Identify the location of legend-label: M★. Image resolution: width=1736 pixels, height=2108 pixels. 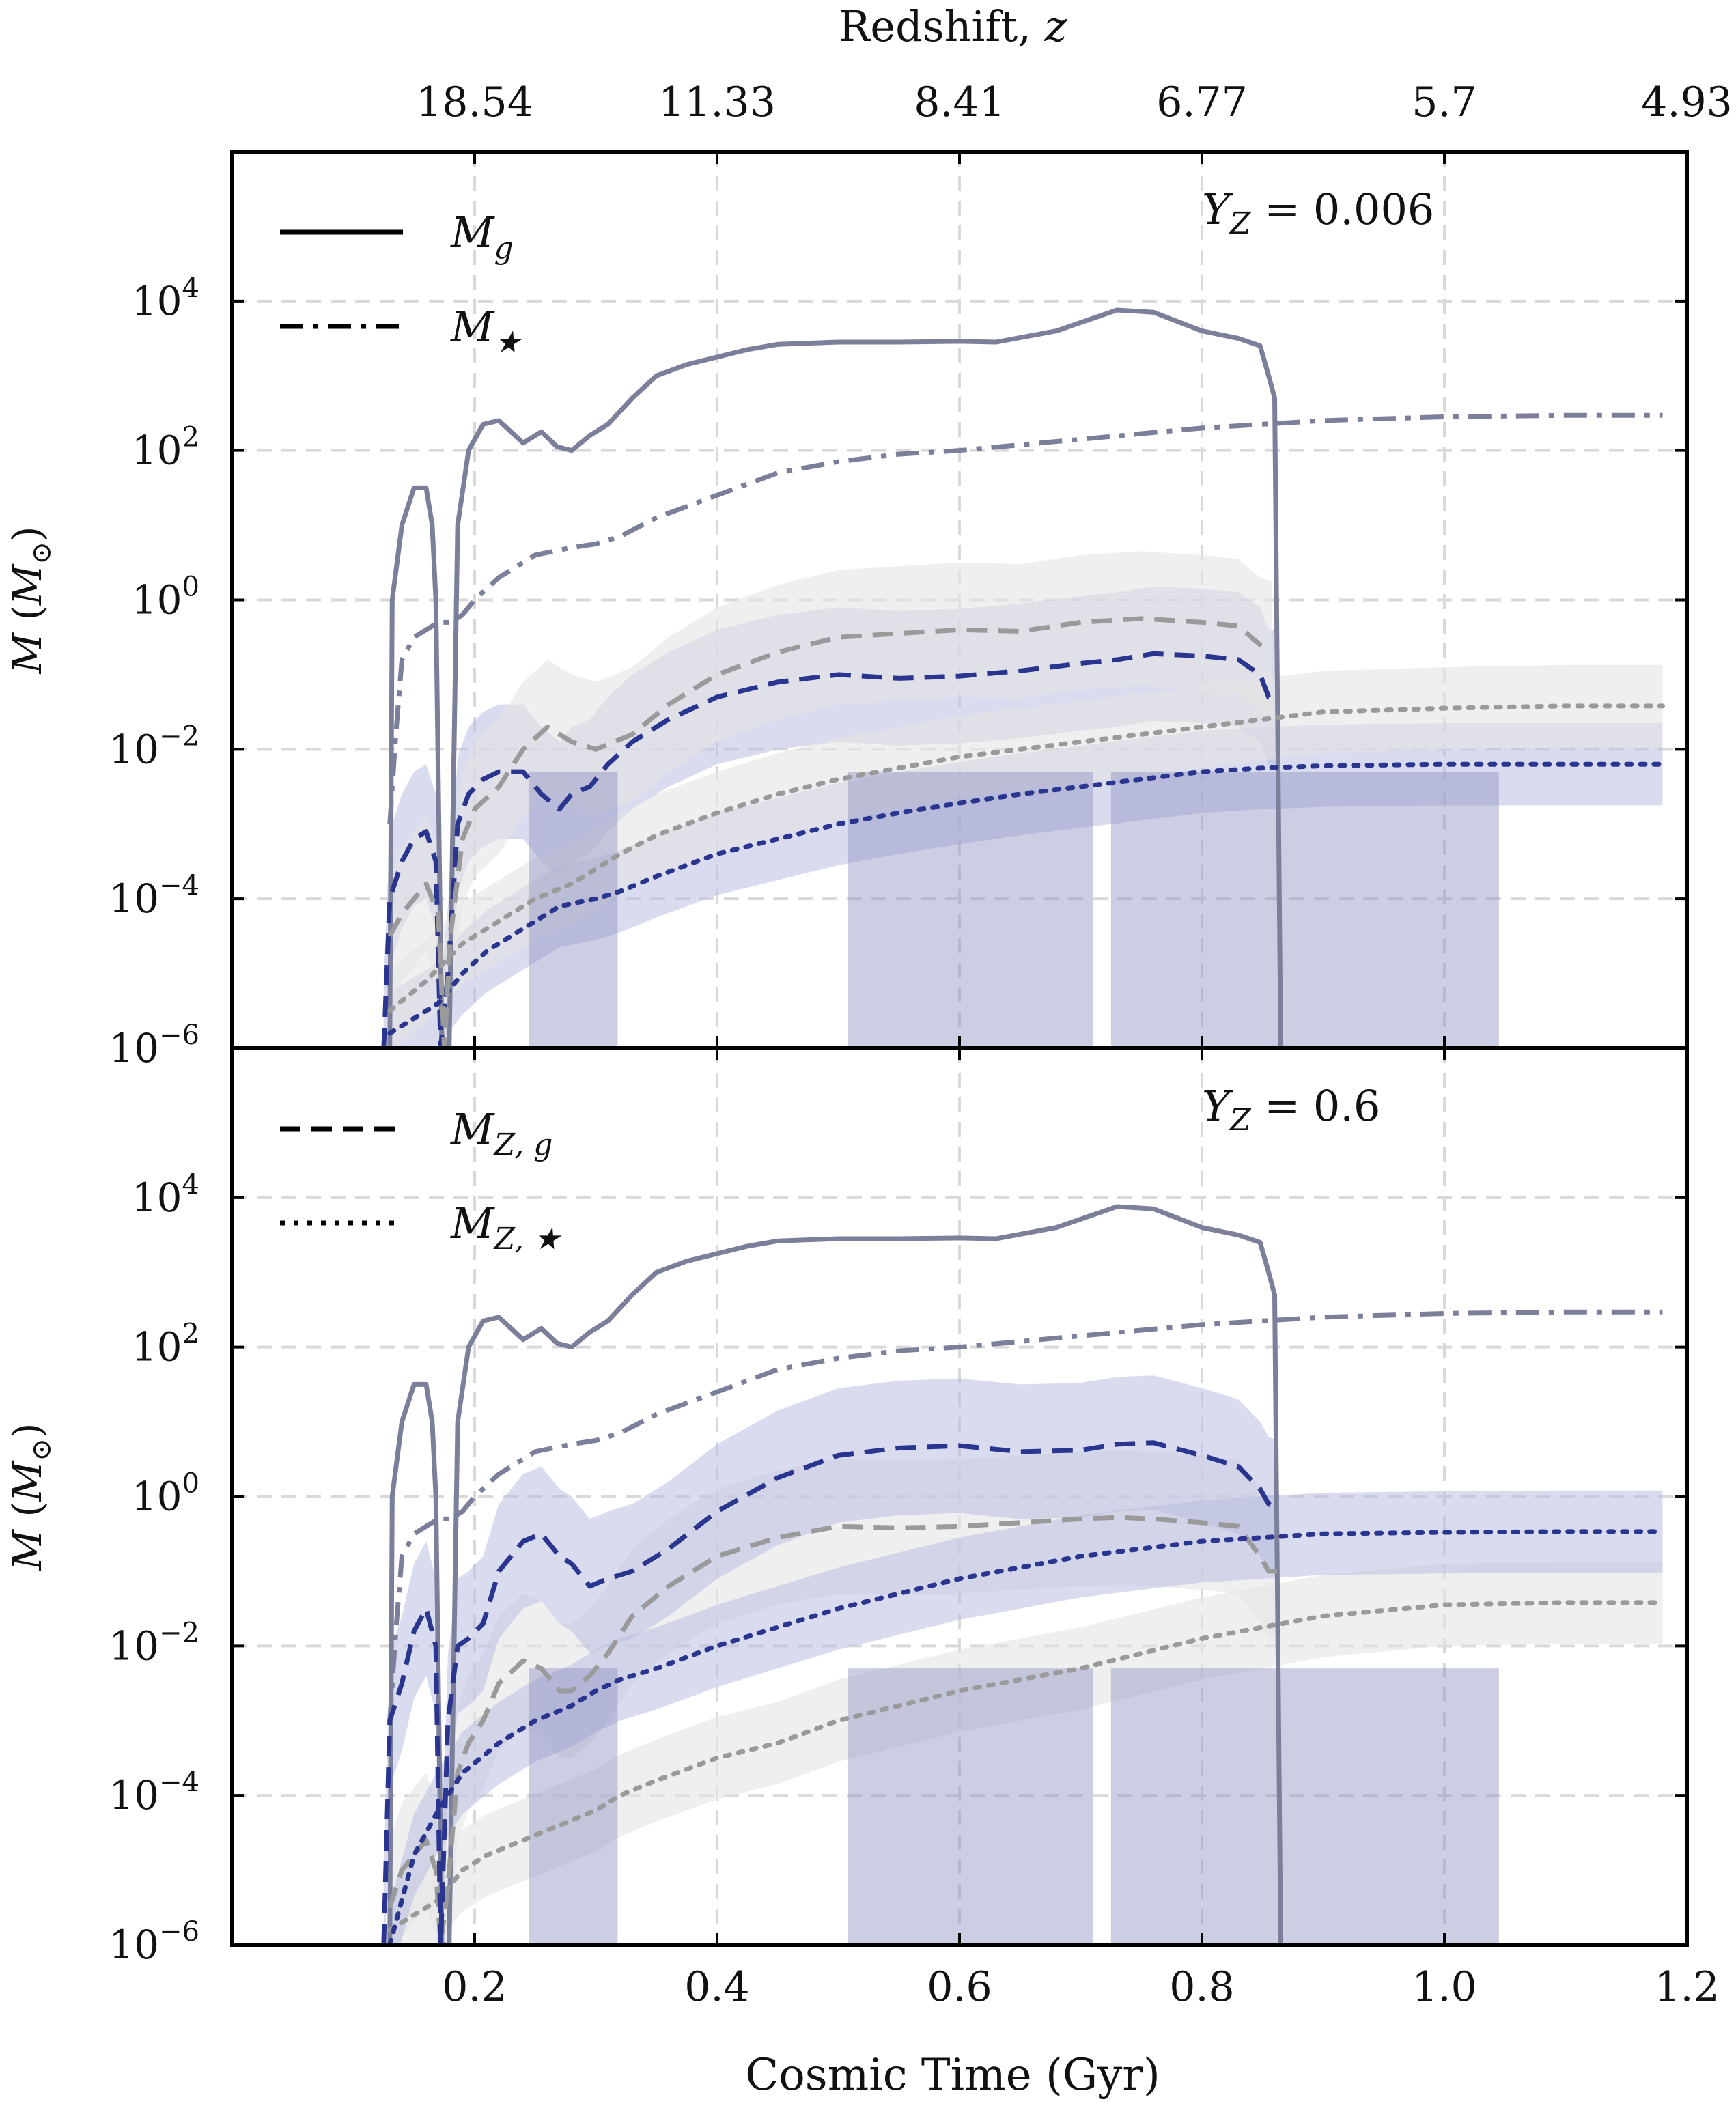
(486, 331).